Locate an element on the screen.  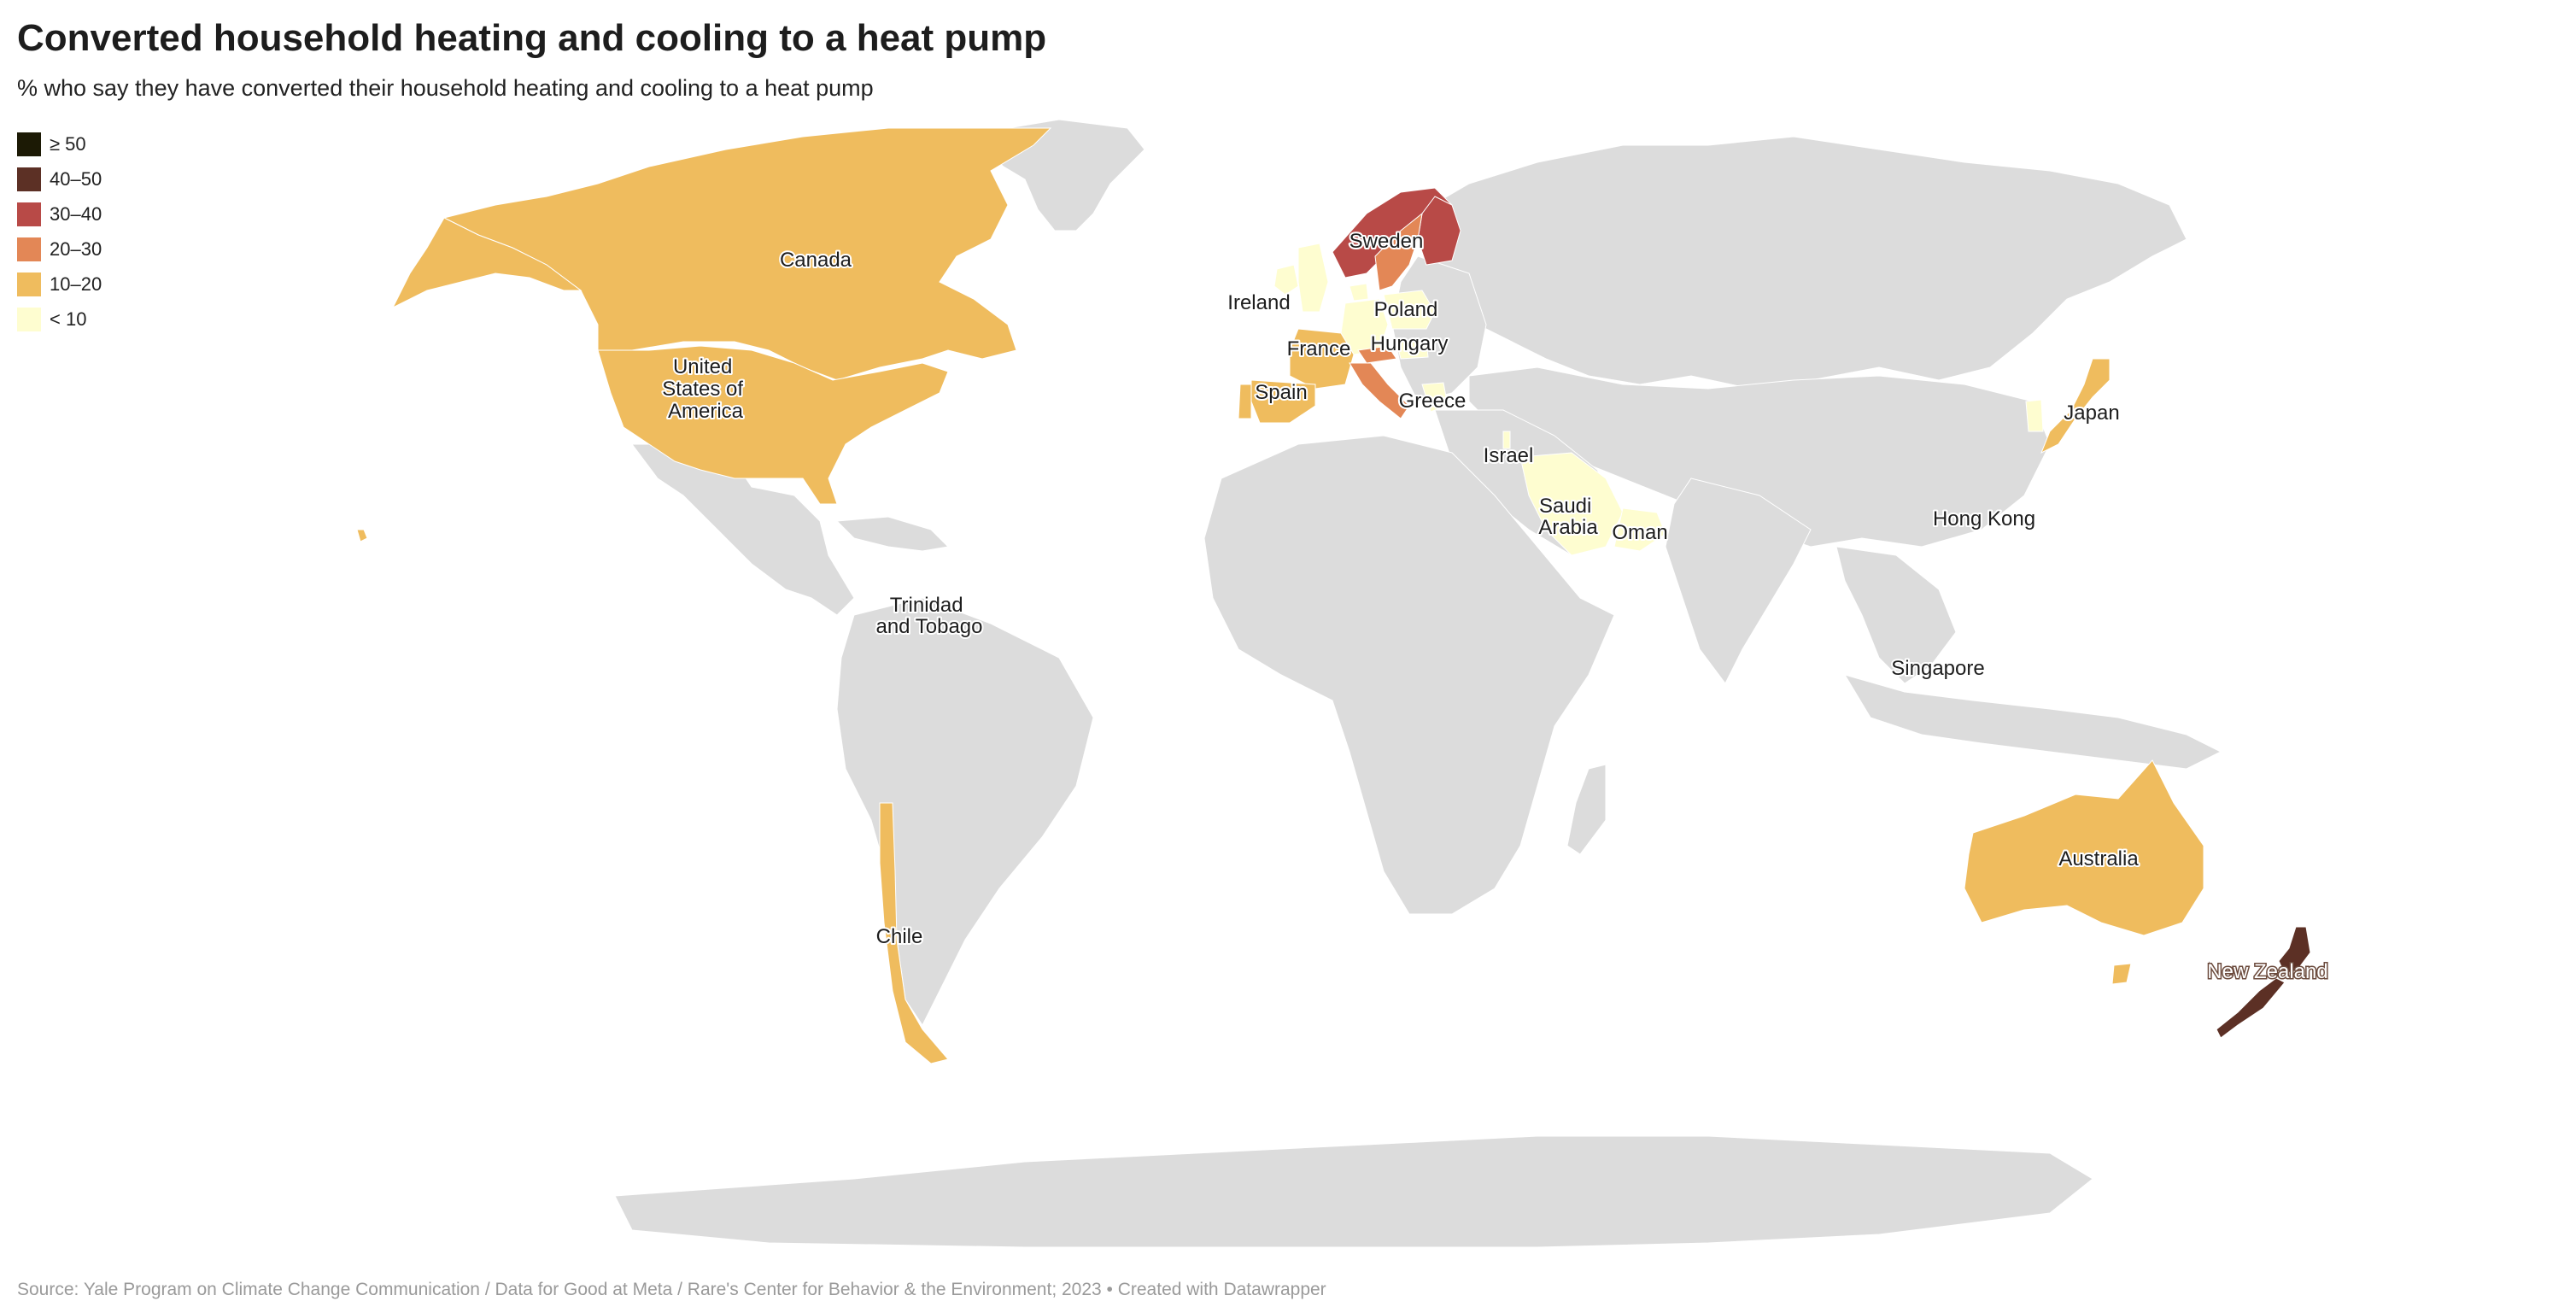
region-chile is located at coordinates (914, 933).